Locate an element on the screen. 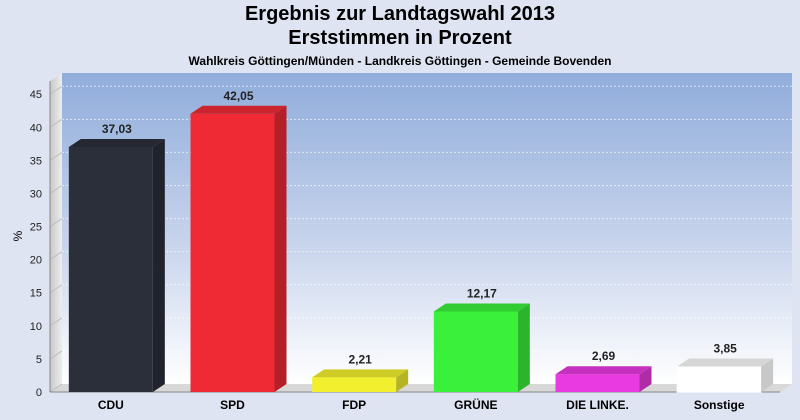 The width and height of the screenshot is (800, 420). left-wall is located at coordinates (56, 232).